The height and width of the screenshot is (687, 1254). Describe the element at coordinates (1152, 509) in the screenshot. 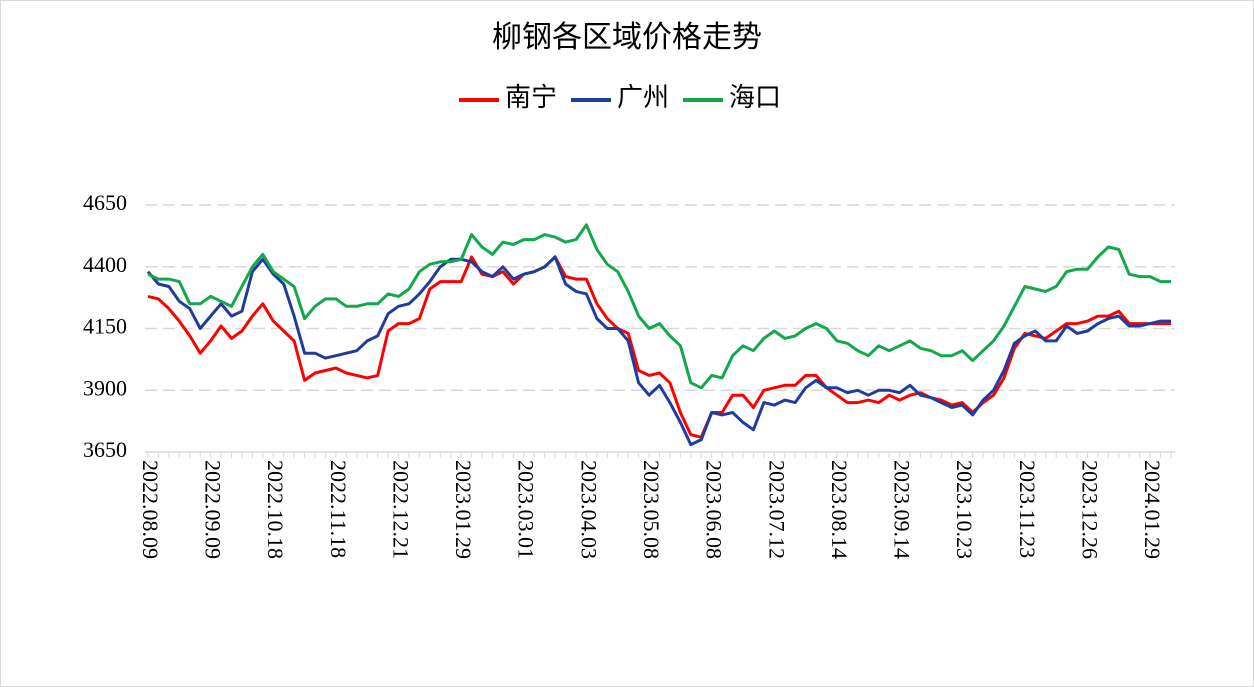

I see `x-tick-label: 2024.01.29` at that location.